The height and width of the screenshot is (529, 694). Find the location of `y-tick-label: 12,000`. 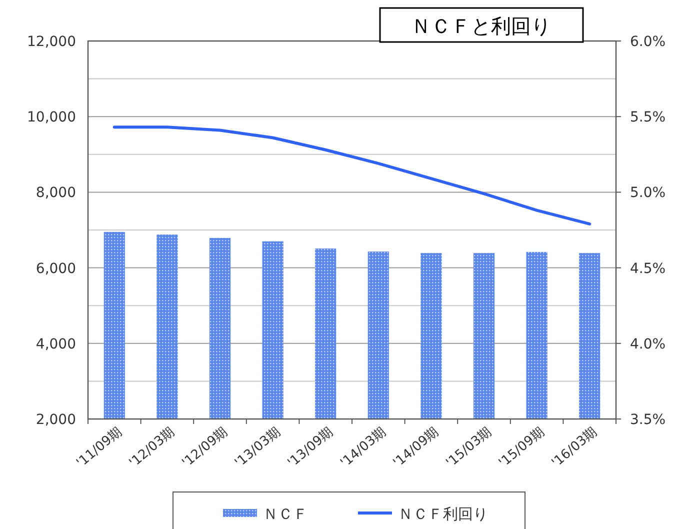

y-tick-label: 12,000 is located at coordinates (51, 42).